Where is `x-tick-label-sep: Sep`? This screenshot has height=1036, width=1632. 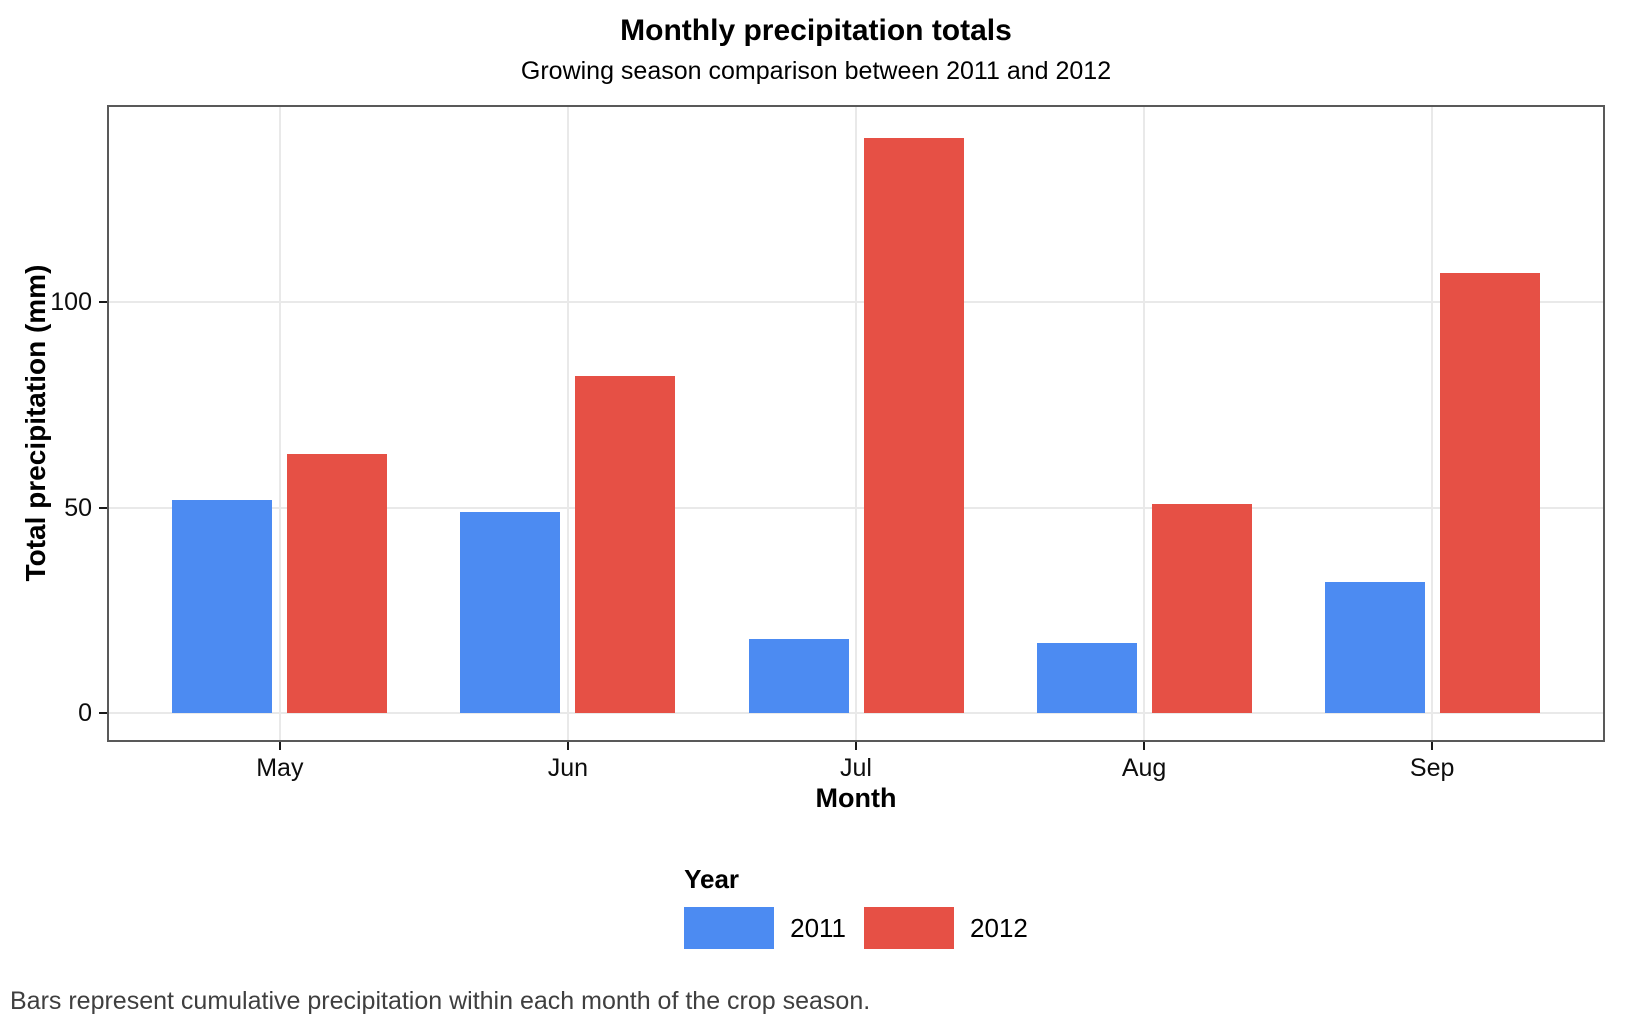
x-tick-label-sep: Sep is located at coordinates (1432, 768).